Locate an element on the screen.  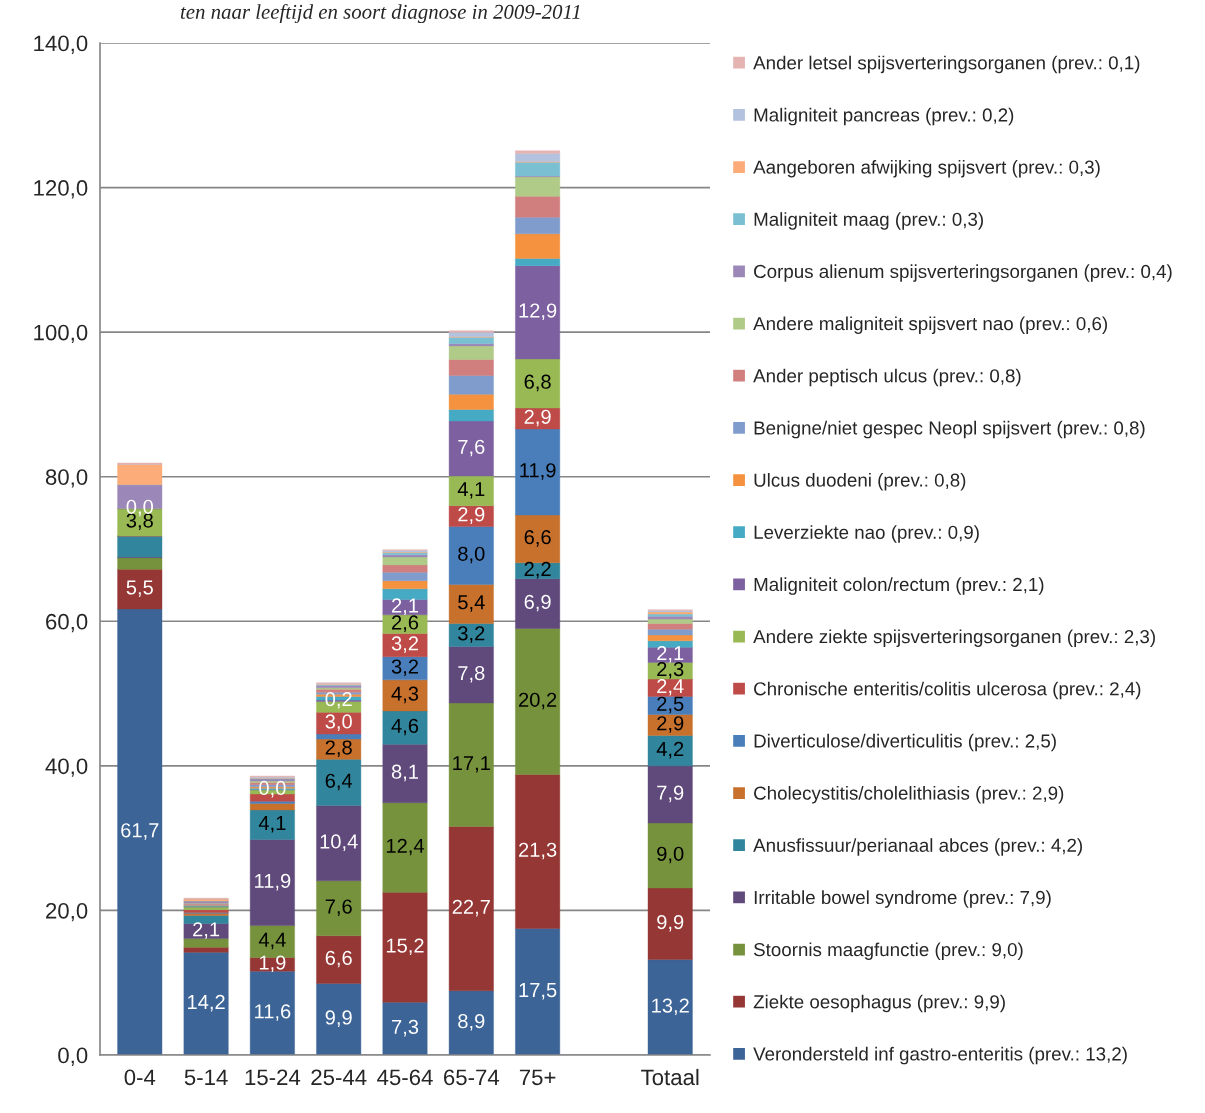
y-tick-label: 0,0 is located at coordinates (73, 1056).